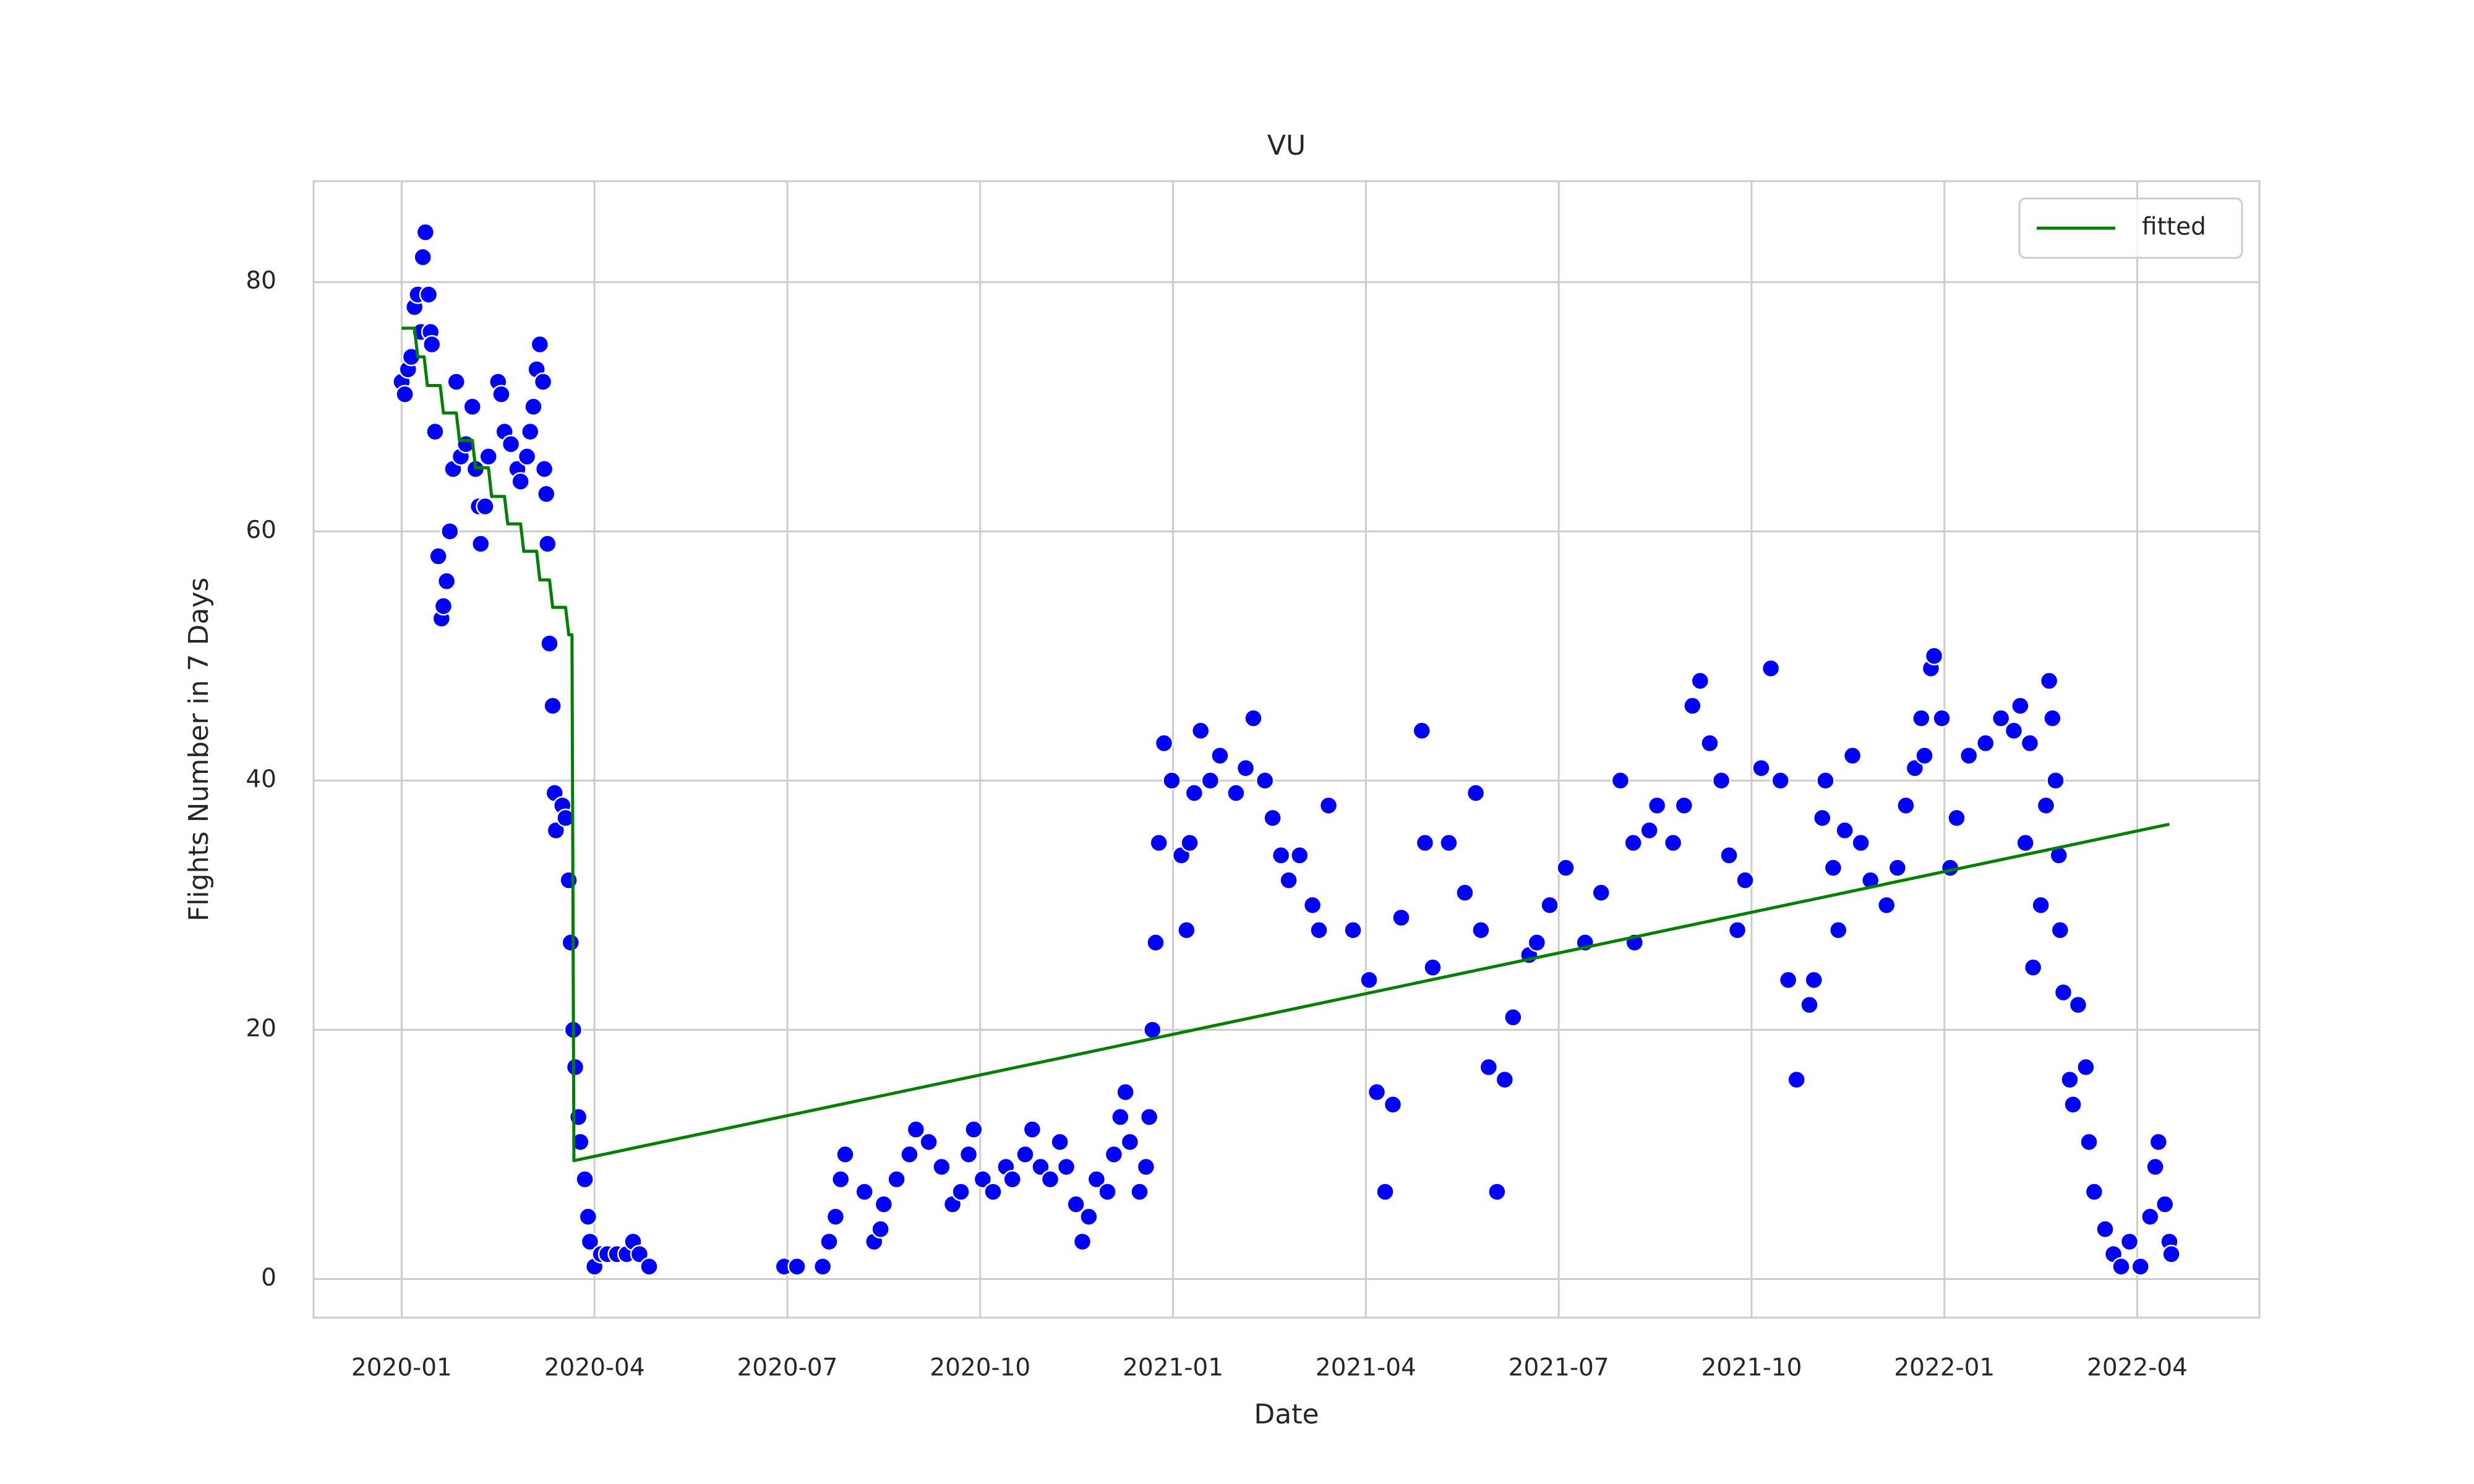 The height and width of the screenshot is (1484, 2474). What do you see at coordinates (261, 281) in the screenshot?
I see `y-tick-label: 80` at bounding box center [261, 281].